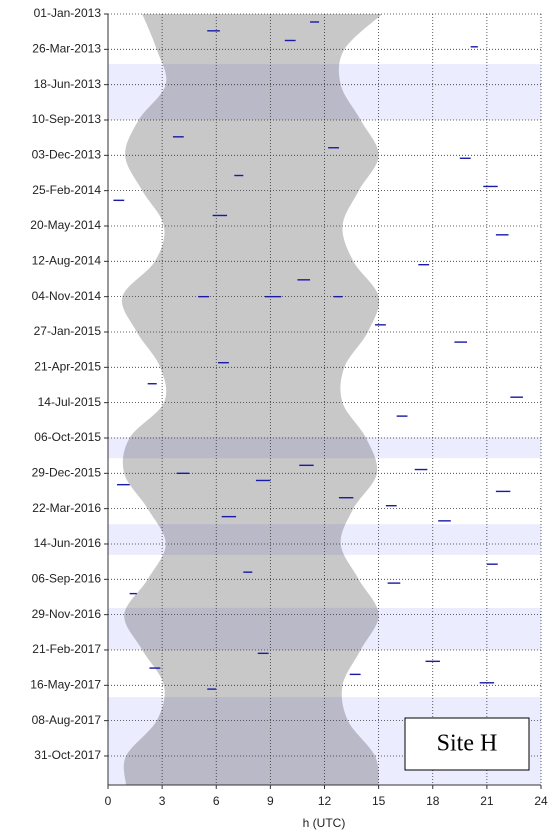 This screenshot has height=840, width=549. What do you see at coordinates (66, 190) in the screenshot?
I see `y-tick-label: 25-Feb-2014` at bounding box center [66, 190].